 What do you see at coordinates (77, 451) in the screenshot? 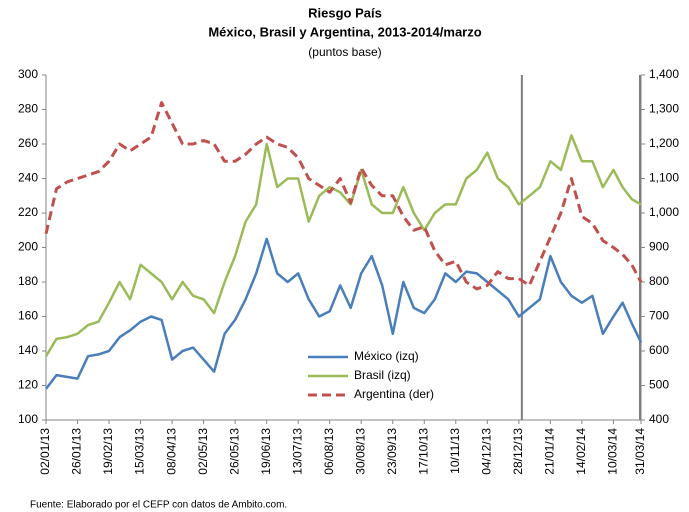
I see `x-tick-label: 26/01/13` at bounding box center [77, 451].